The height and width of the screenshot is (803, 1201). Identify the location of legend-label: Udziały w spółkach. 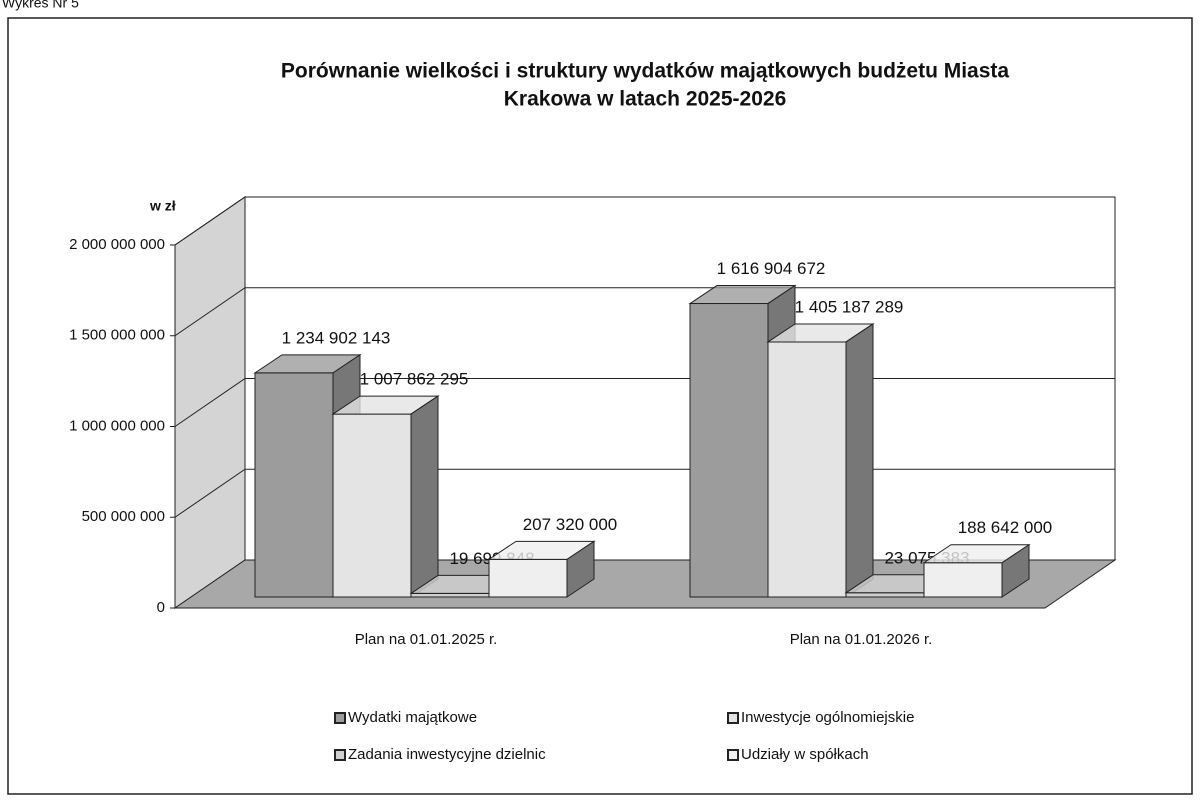
(805, 754).